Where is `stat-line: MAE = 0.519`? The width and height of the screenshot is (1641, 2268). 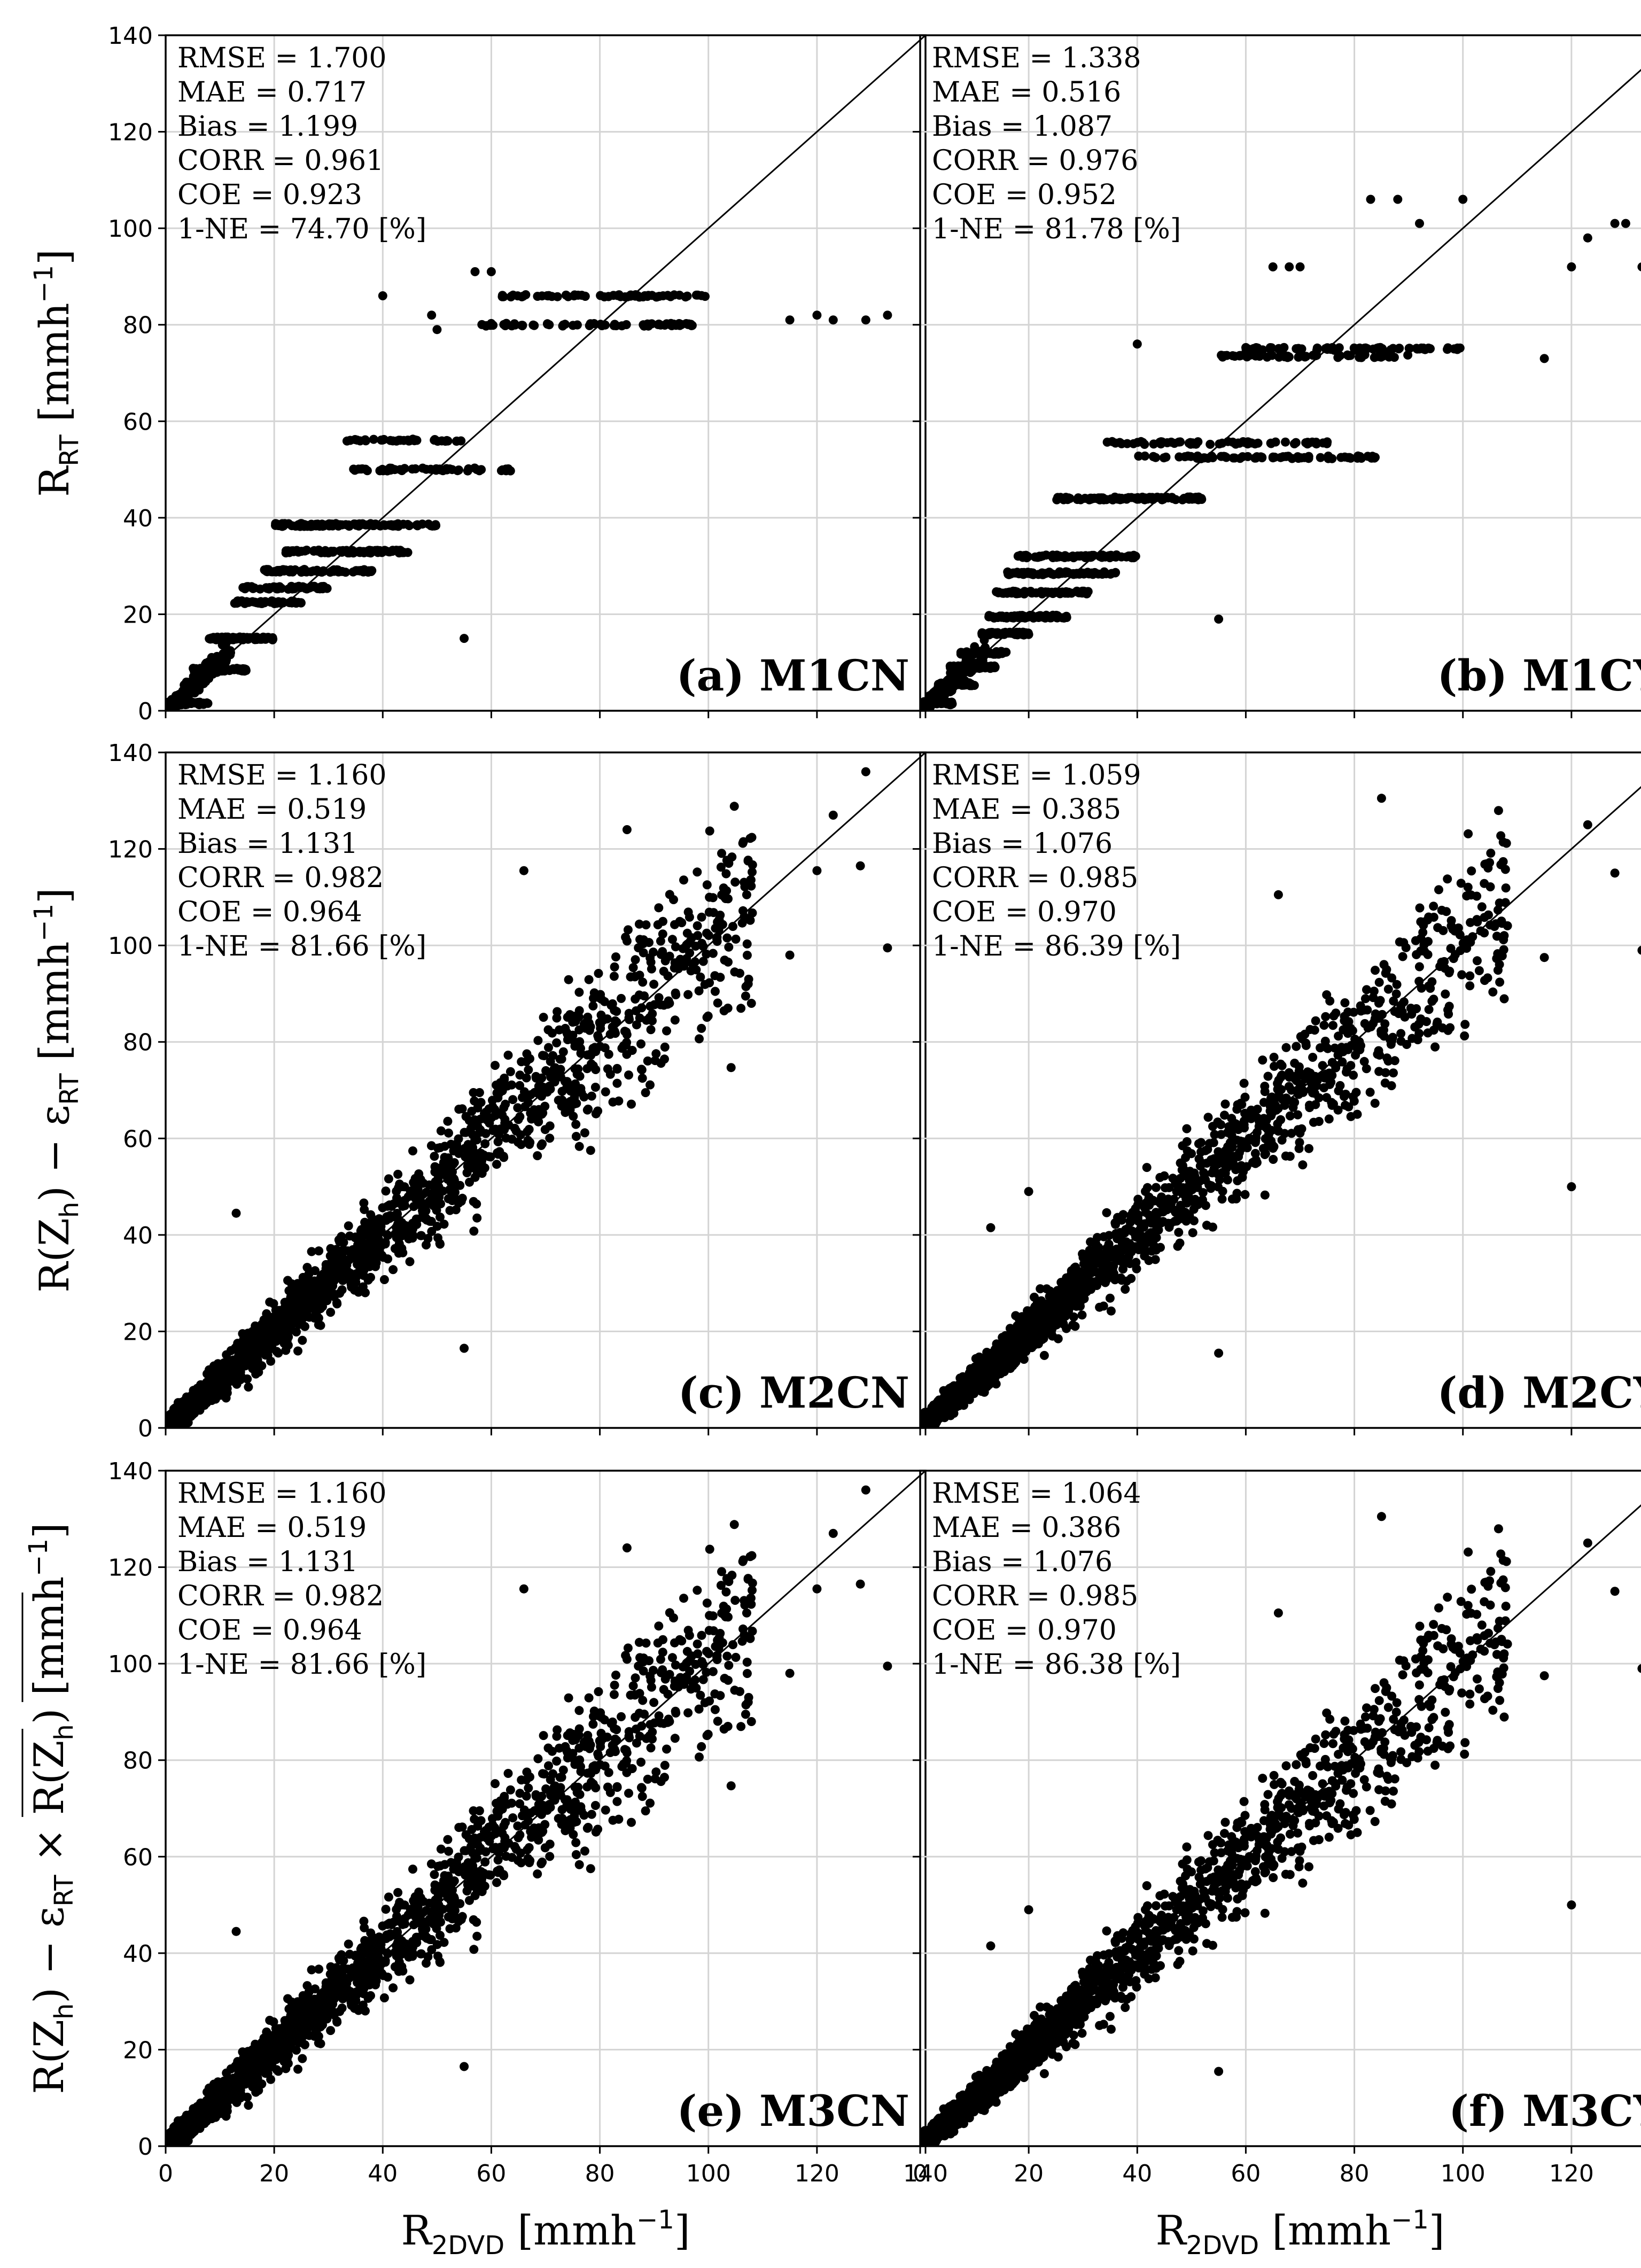
stat-line: MAE = 0.519 is located at coordinates (272, 810).